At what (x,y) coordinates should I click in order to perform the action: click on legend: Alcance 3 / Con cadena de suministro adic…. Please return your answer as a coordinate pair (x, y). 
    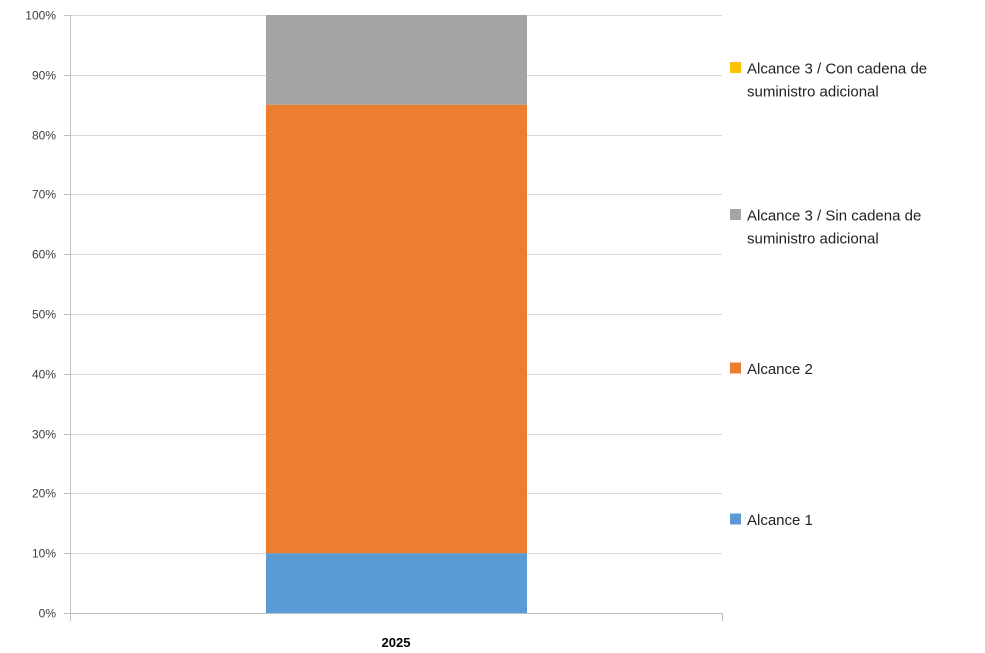
    Looking at the image, I should click on (828, 295).